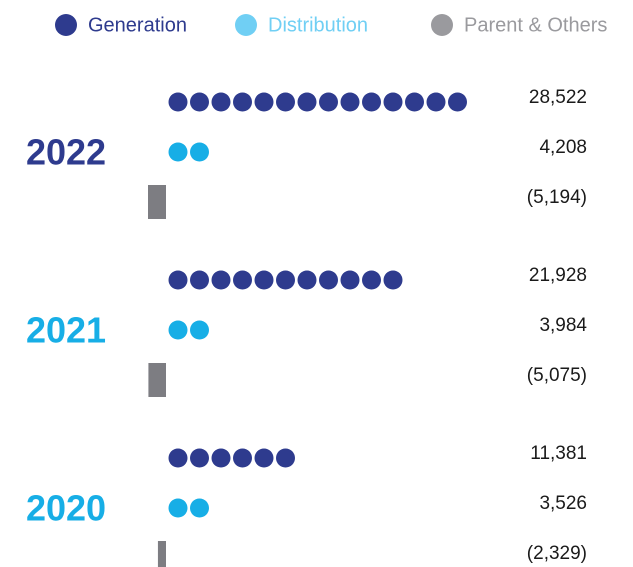  I want to click on value-label: (5,194), so click(557, 197).